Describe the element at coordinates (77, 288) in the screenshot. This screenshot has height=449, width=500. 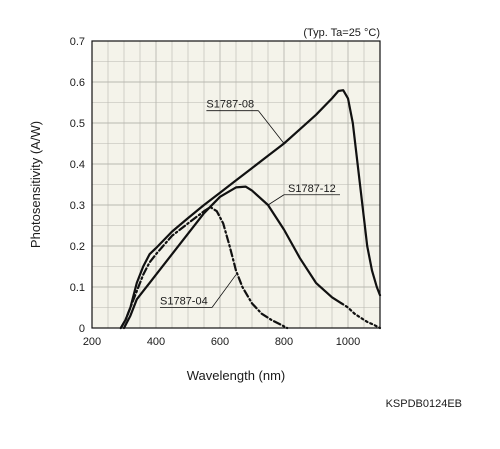
I see `y-tick-label: 0.1` at that location.